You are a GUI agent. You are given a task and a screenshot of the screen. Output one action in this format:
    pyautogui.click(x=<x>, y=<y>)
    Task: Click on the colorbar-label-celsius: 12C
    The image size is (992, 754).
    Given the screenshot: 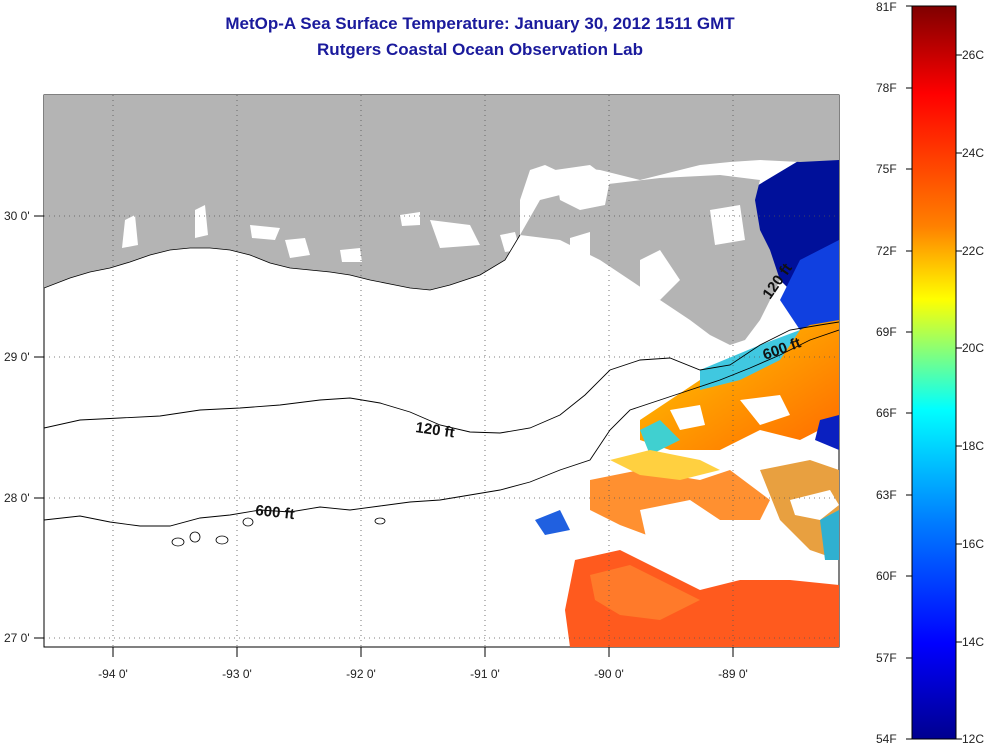 What is the action you would take?
    pyautogui.click(x=973, y=739)
    